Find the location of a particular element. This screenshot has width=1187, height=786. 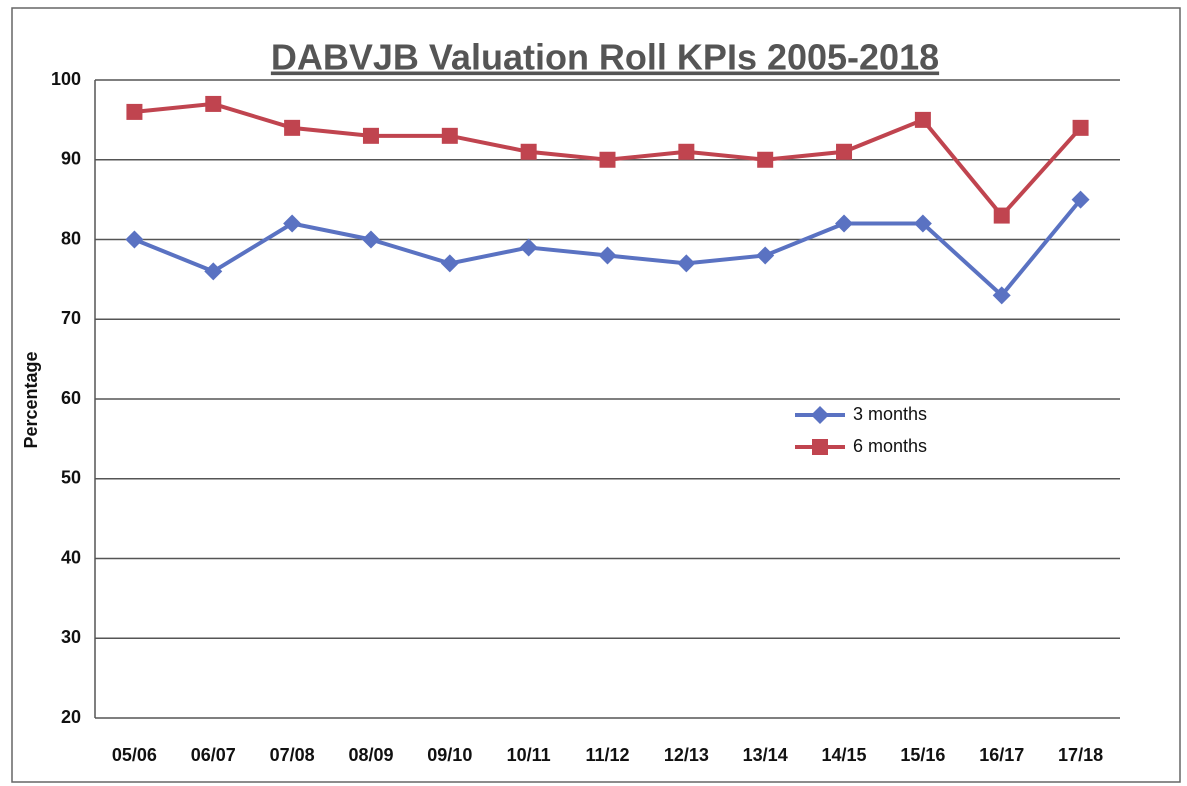

x-tick-label: 11/12 is located at coordinates (607, 755).